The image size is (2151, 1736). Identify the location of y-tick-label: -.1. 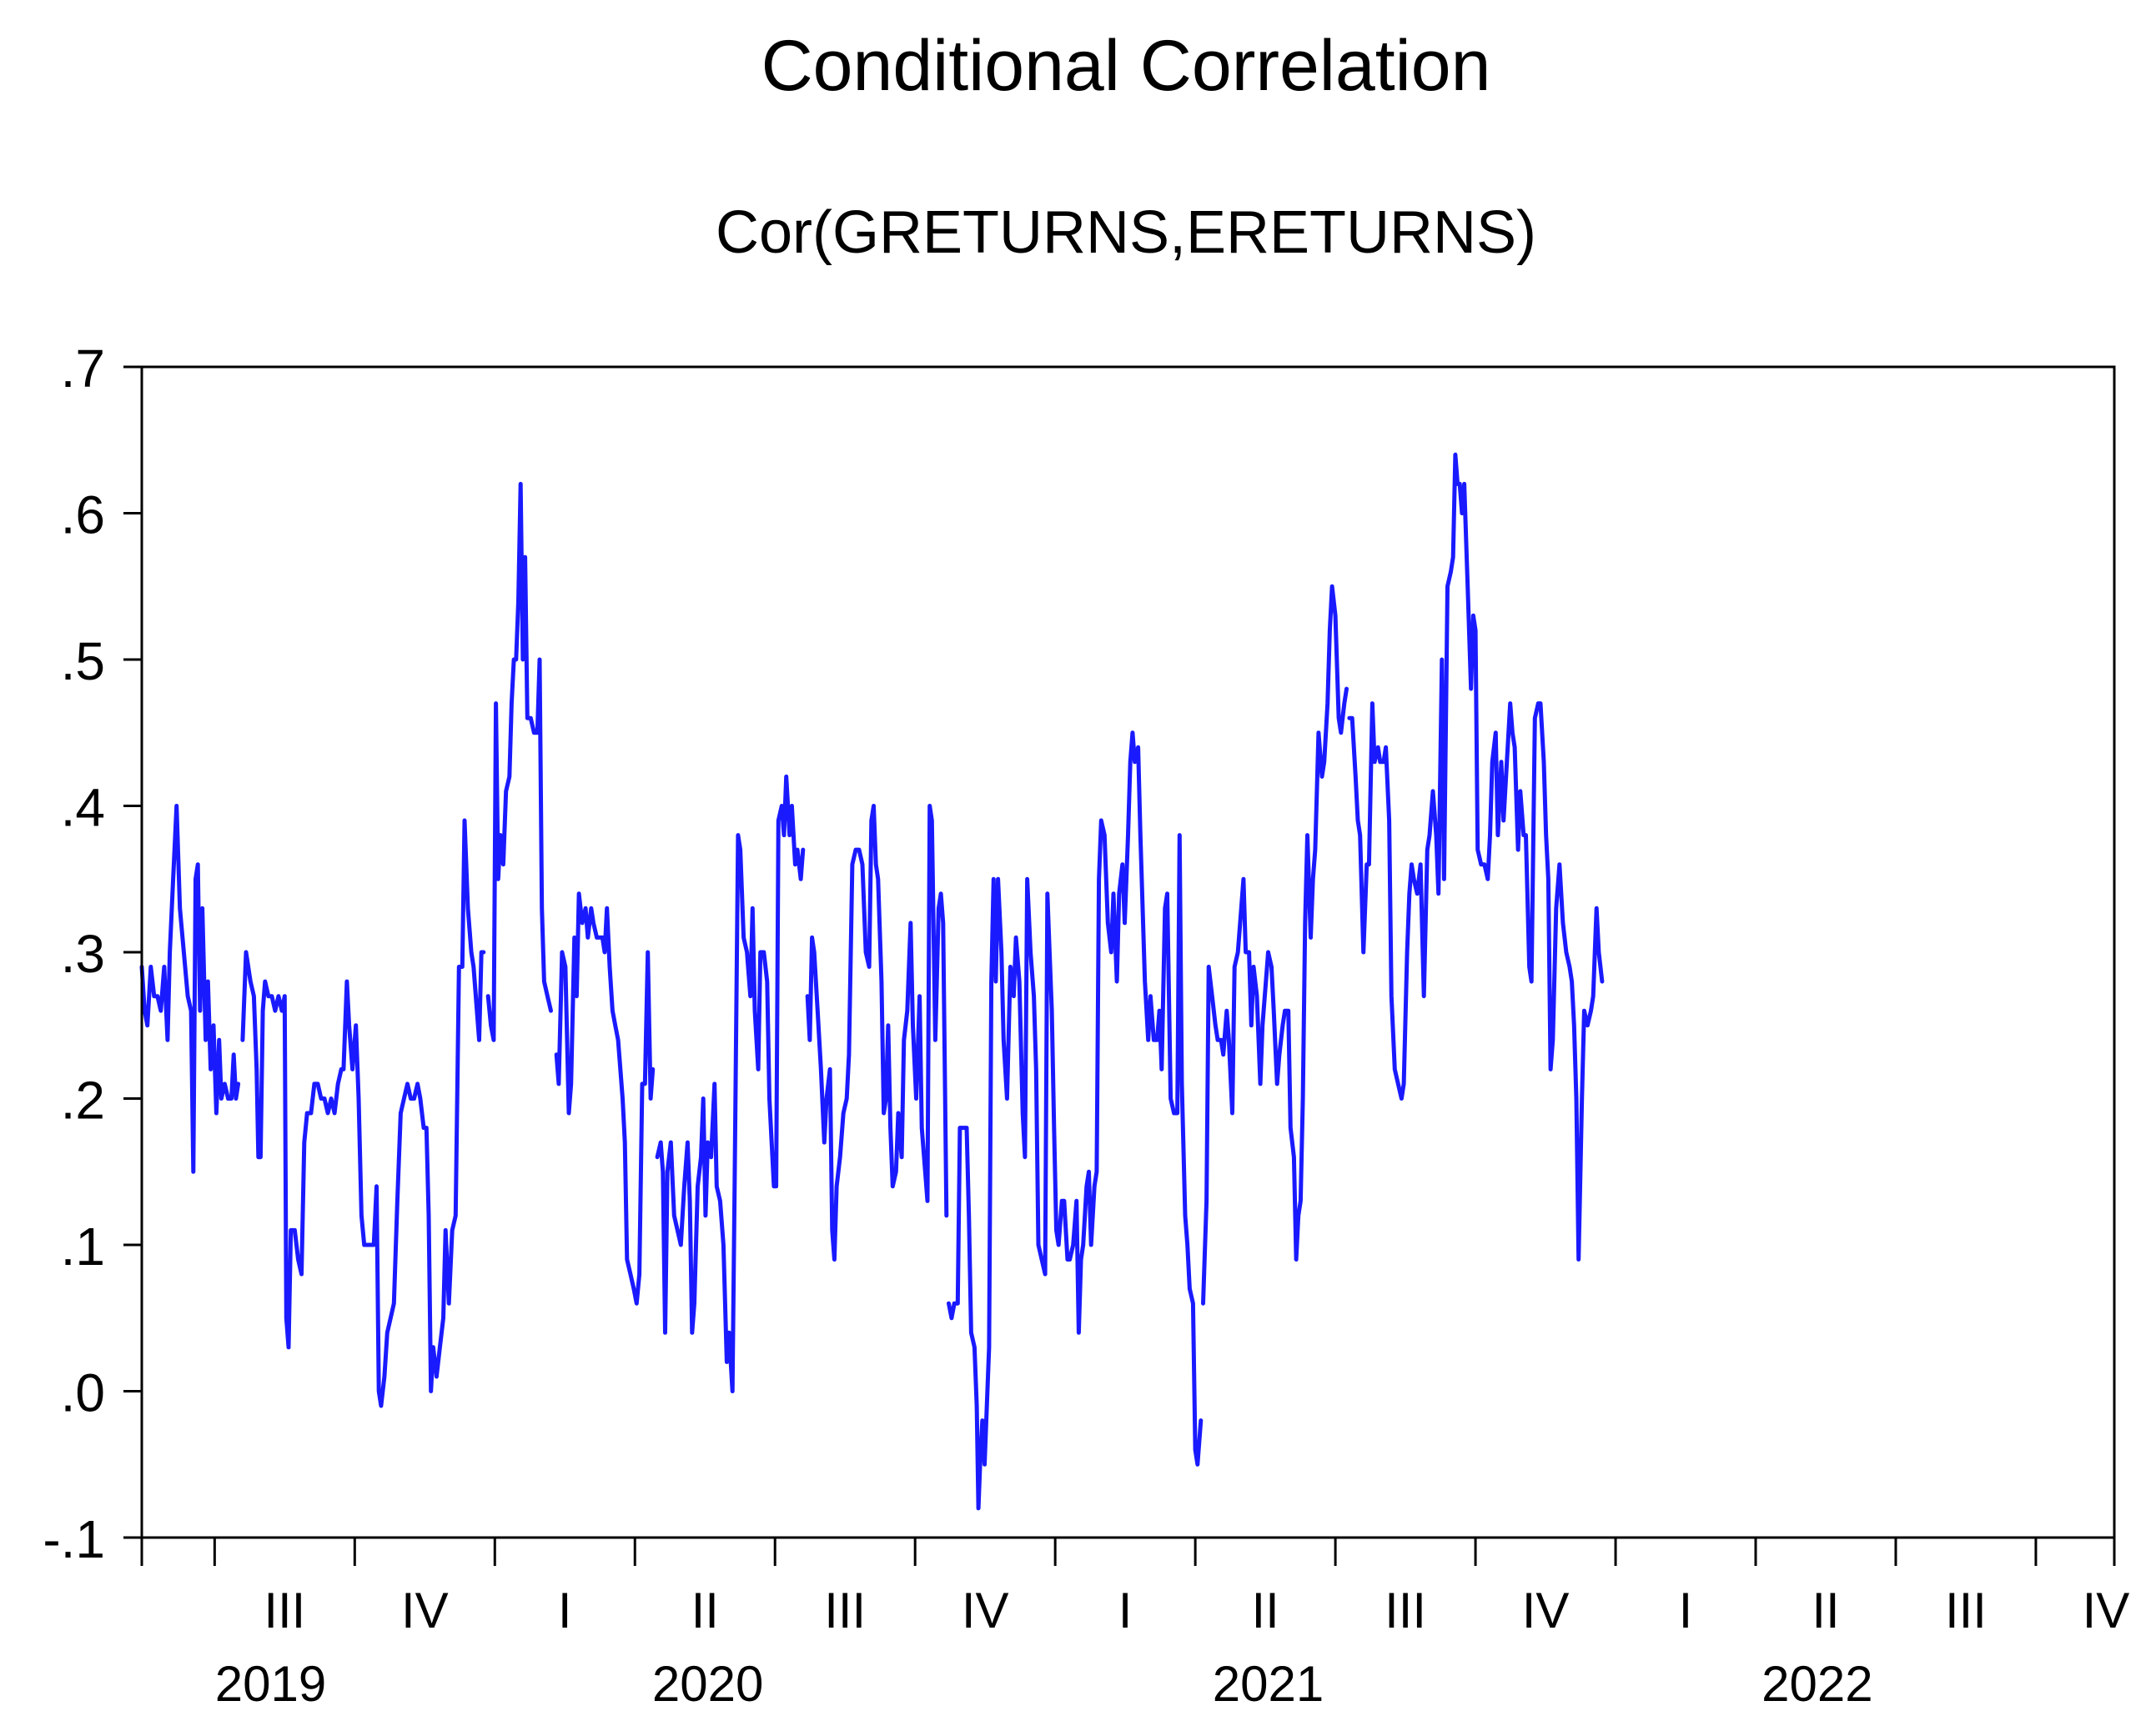
(74, 1539).